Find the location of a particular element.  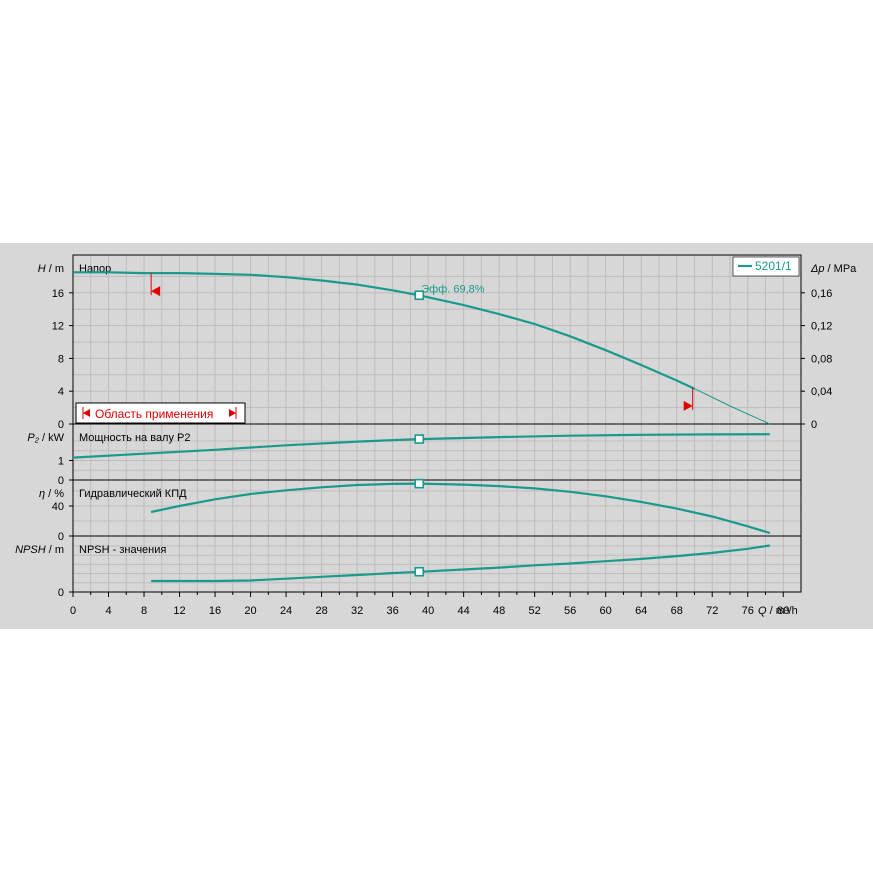

y-axis-unit: / kW is located at coordinates (52, 438).